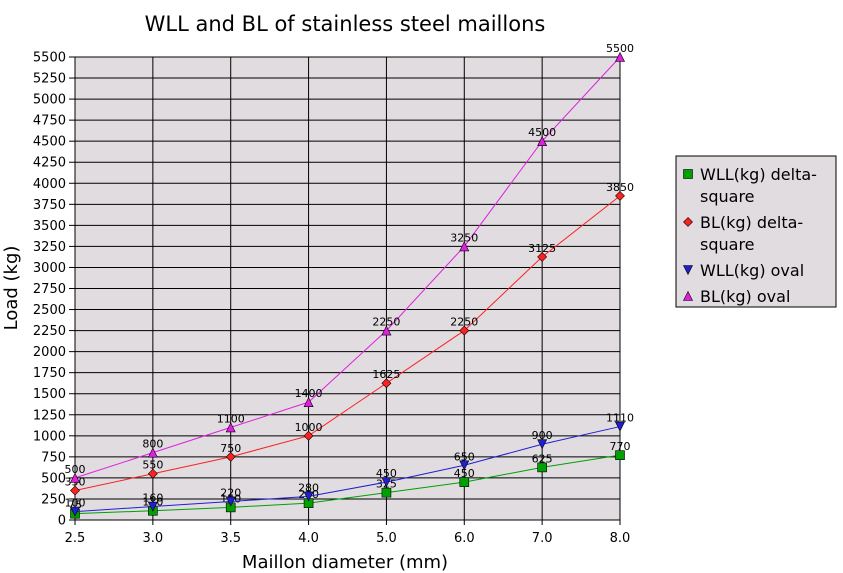  What do you see at coordinates (49, 394) in the screenshot?
I see `y-tick-label: 1500` at bounding box center [49, 394].